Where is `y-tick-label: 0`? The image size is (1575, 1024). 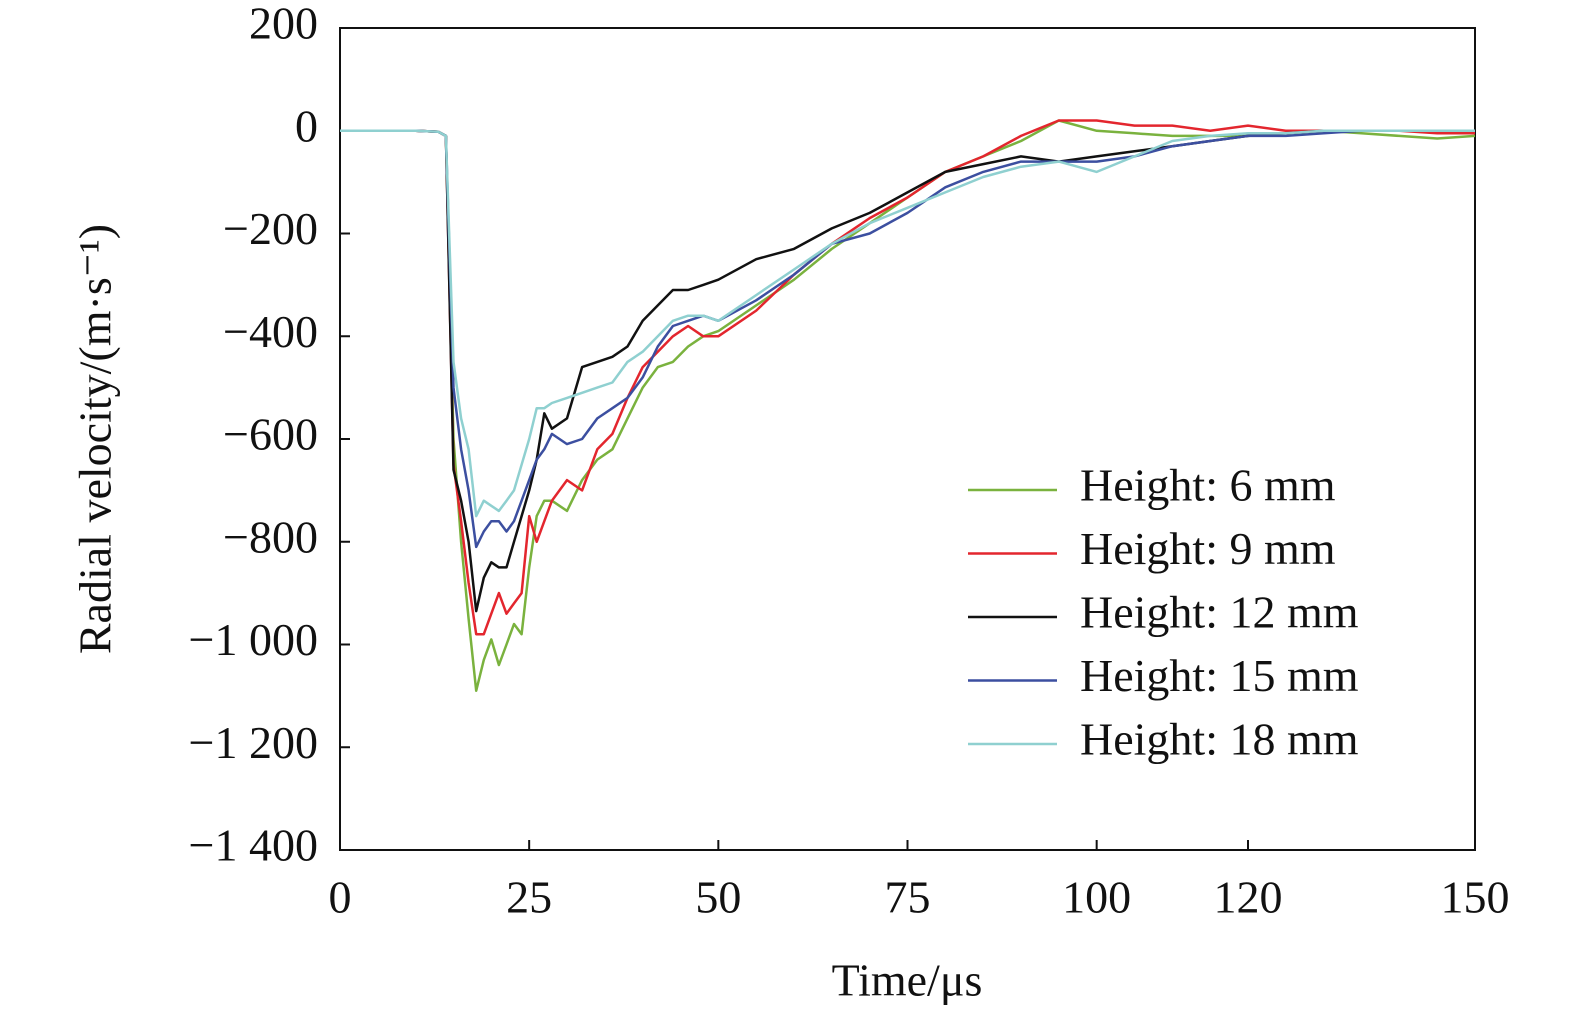 y-tick-label: 0 is located at coordinates (306, 125).